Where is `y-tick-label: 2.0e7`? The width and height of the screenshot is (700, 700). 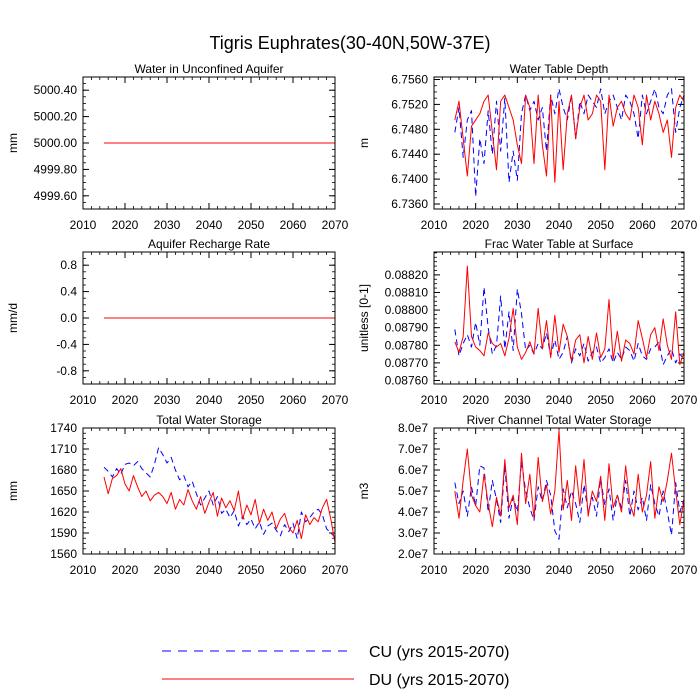 y-tick-label: 2.0e7 is located at coordinates (413, 554).